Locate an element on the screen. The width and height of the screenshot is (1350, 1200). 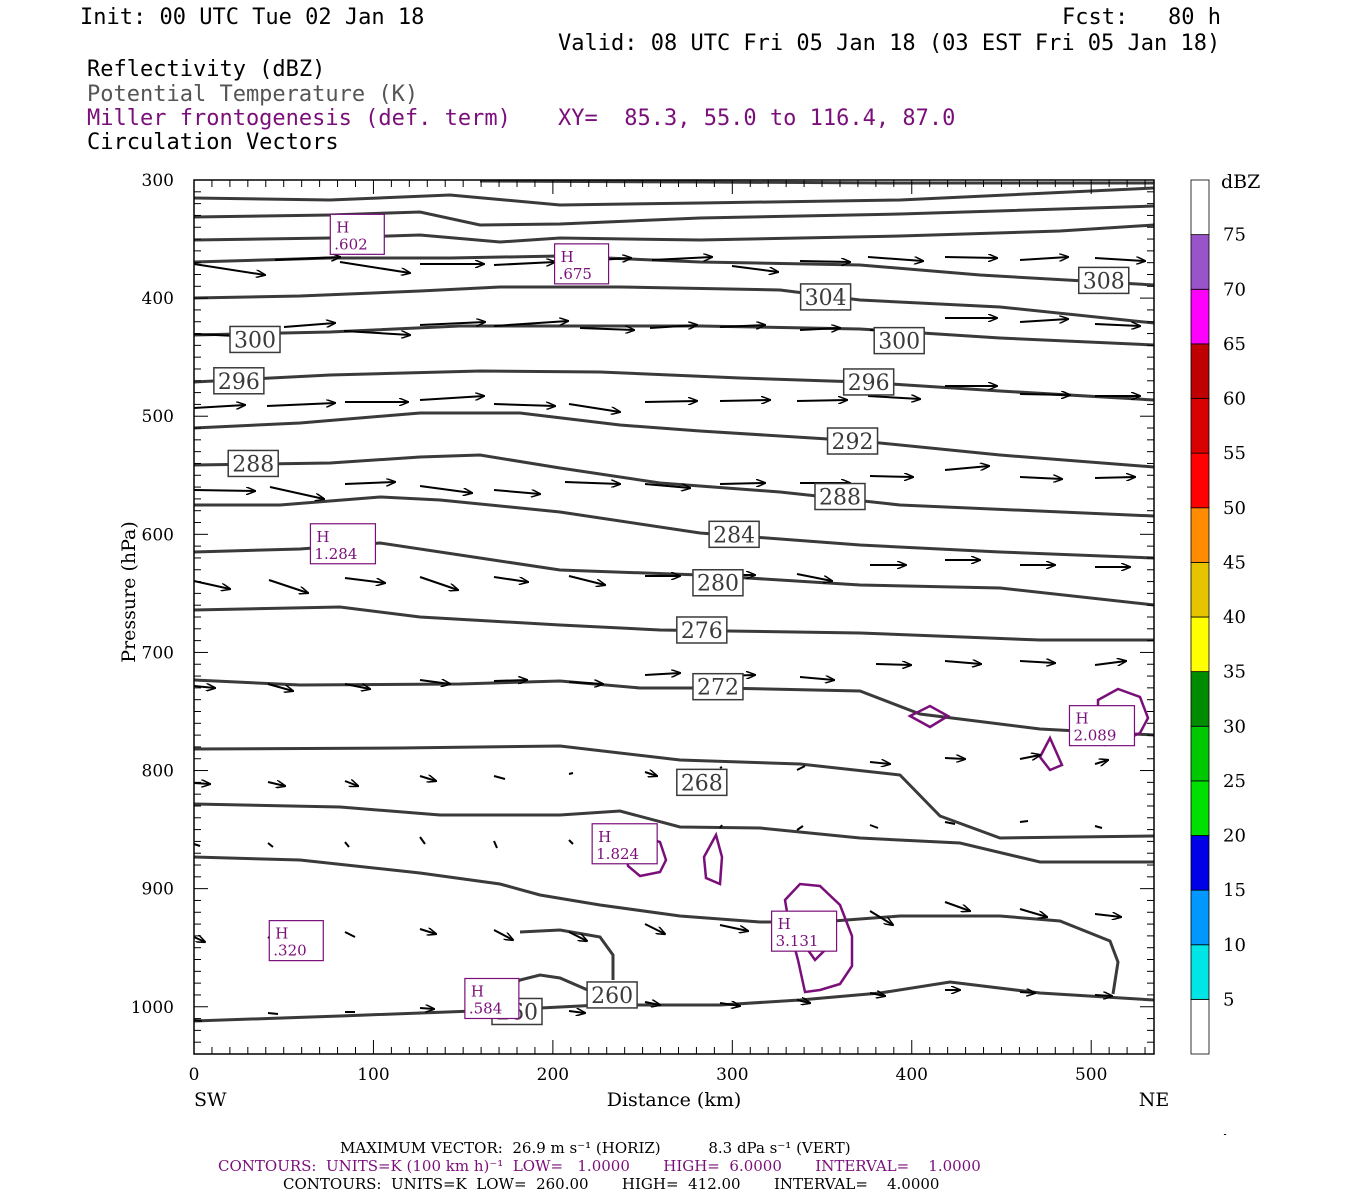
field-potential-temperature: Potential Temperature (K) is located at coordinates (253, 94).